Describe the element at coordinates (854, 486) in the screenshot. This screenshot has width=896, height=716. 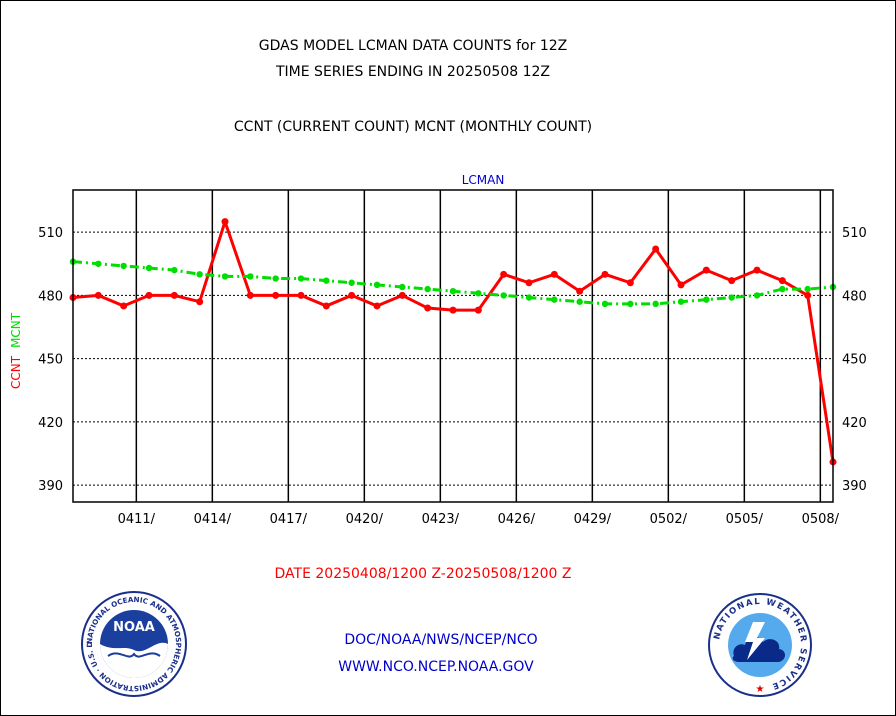
I see `ytick-label-right-390: 390` at that location.